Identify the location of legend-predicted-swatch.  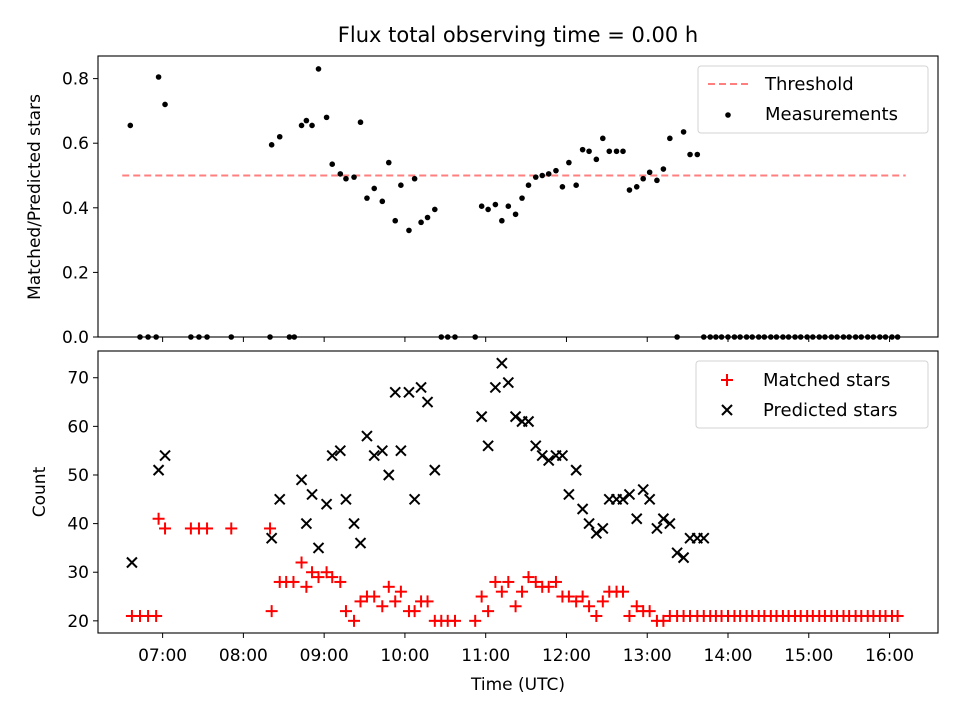
(727, 410).